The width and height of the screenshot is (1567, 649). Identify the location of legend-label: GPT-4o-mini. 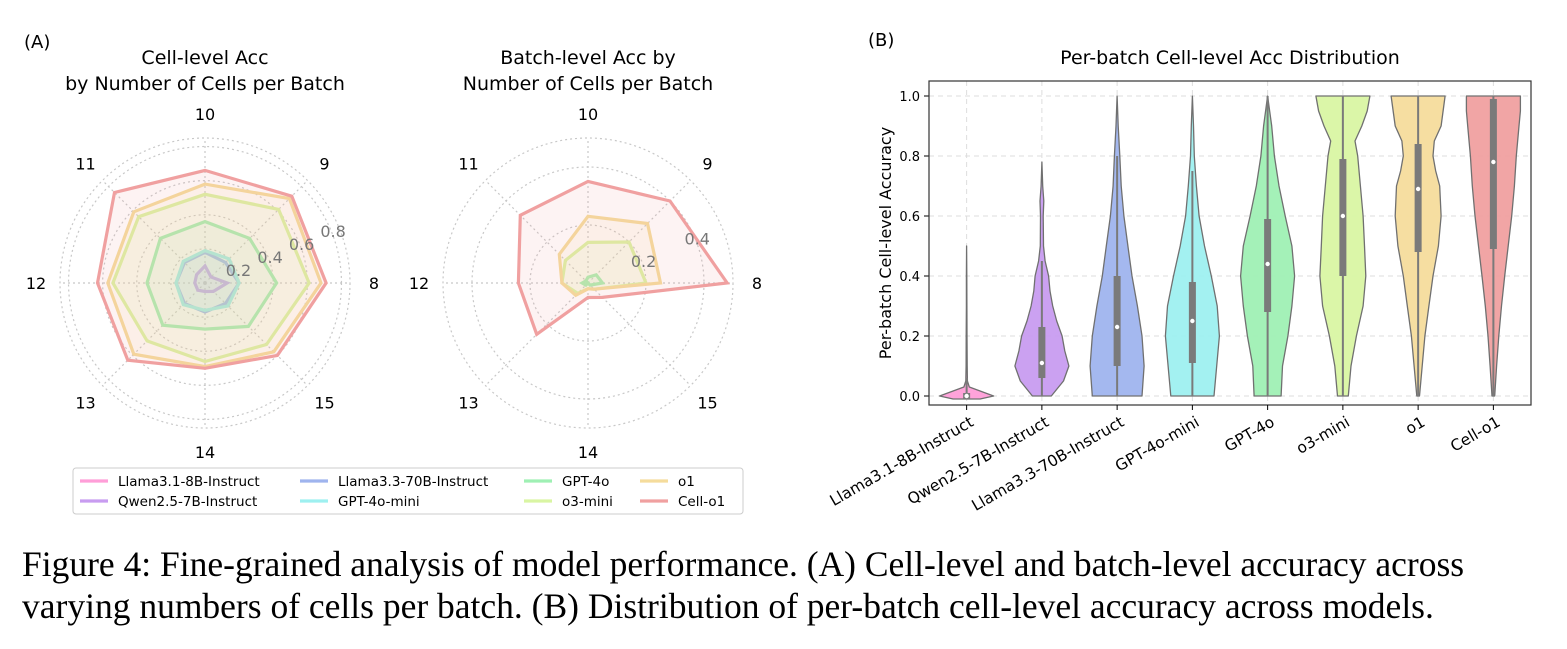
(379, 502).